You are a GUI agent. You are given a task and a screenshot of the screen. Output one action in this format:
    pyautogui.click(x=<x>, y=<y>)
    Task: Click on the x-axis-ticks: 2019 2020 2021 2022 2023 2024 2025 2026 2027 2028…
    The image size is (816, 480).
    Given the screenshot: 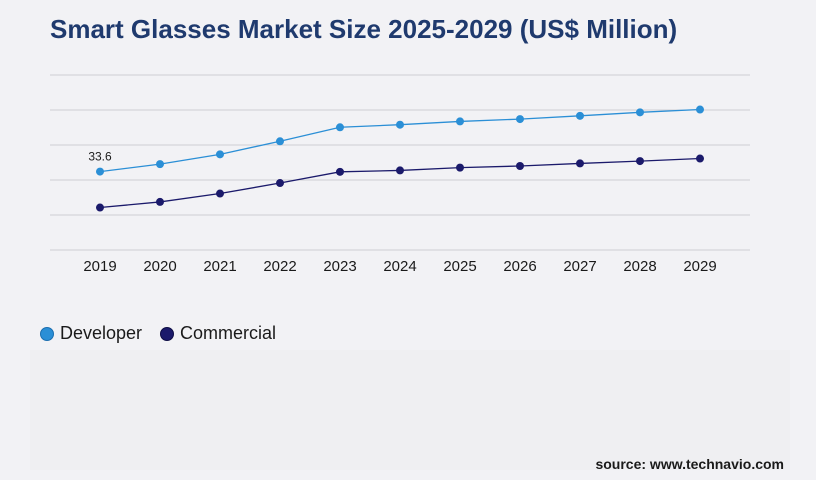 What is the action you would take?
    pyautogui.click(x=399, y=266)
    